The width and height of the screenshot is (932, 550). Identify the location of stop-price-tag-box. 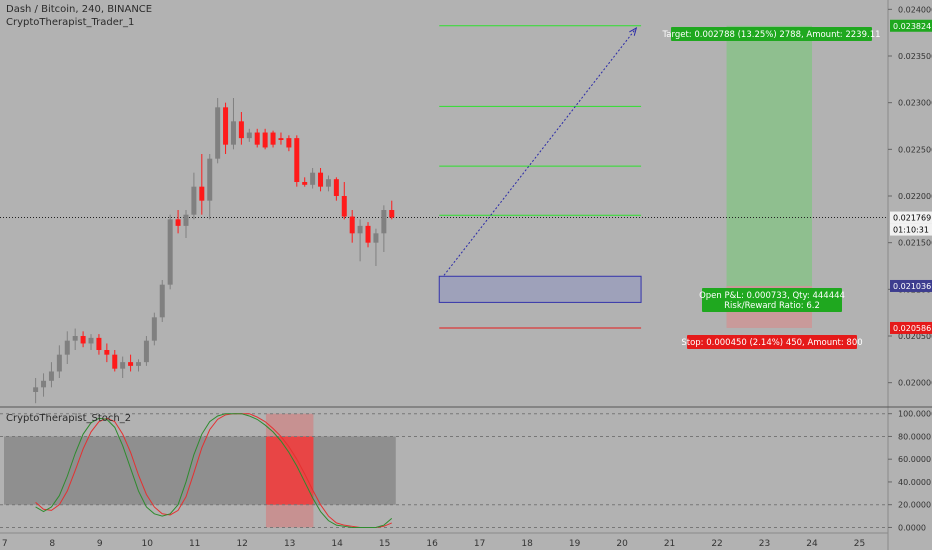
(911, 327).